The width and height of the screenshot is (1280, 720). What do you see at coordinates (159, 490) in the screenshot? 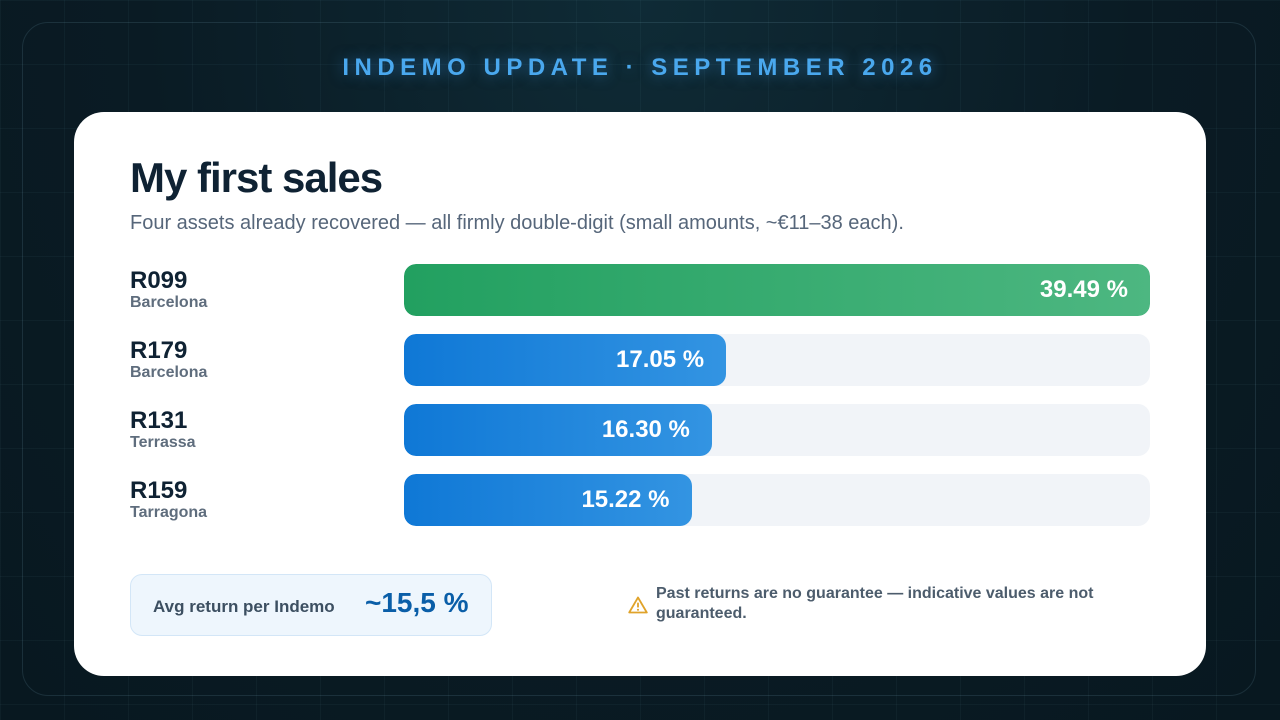
I see `asset-code: R159` at bounding box center [159, 490].